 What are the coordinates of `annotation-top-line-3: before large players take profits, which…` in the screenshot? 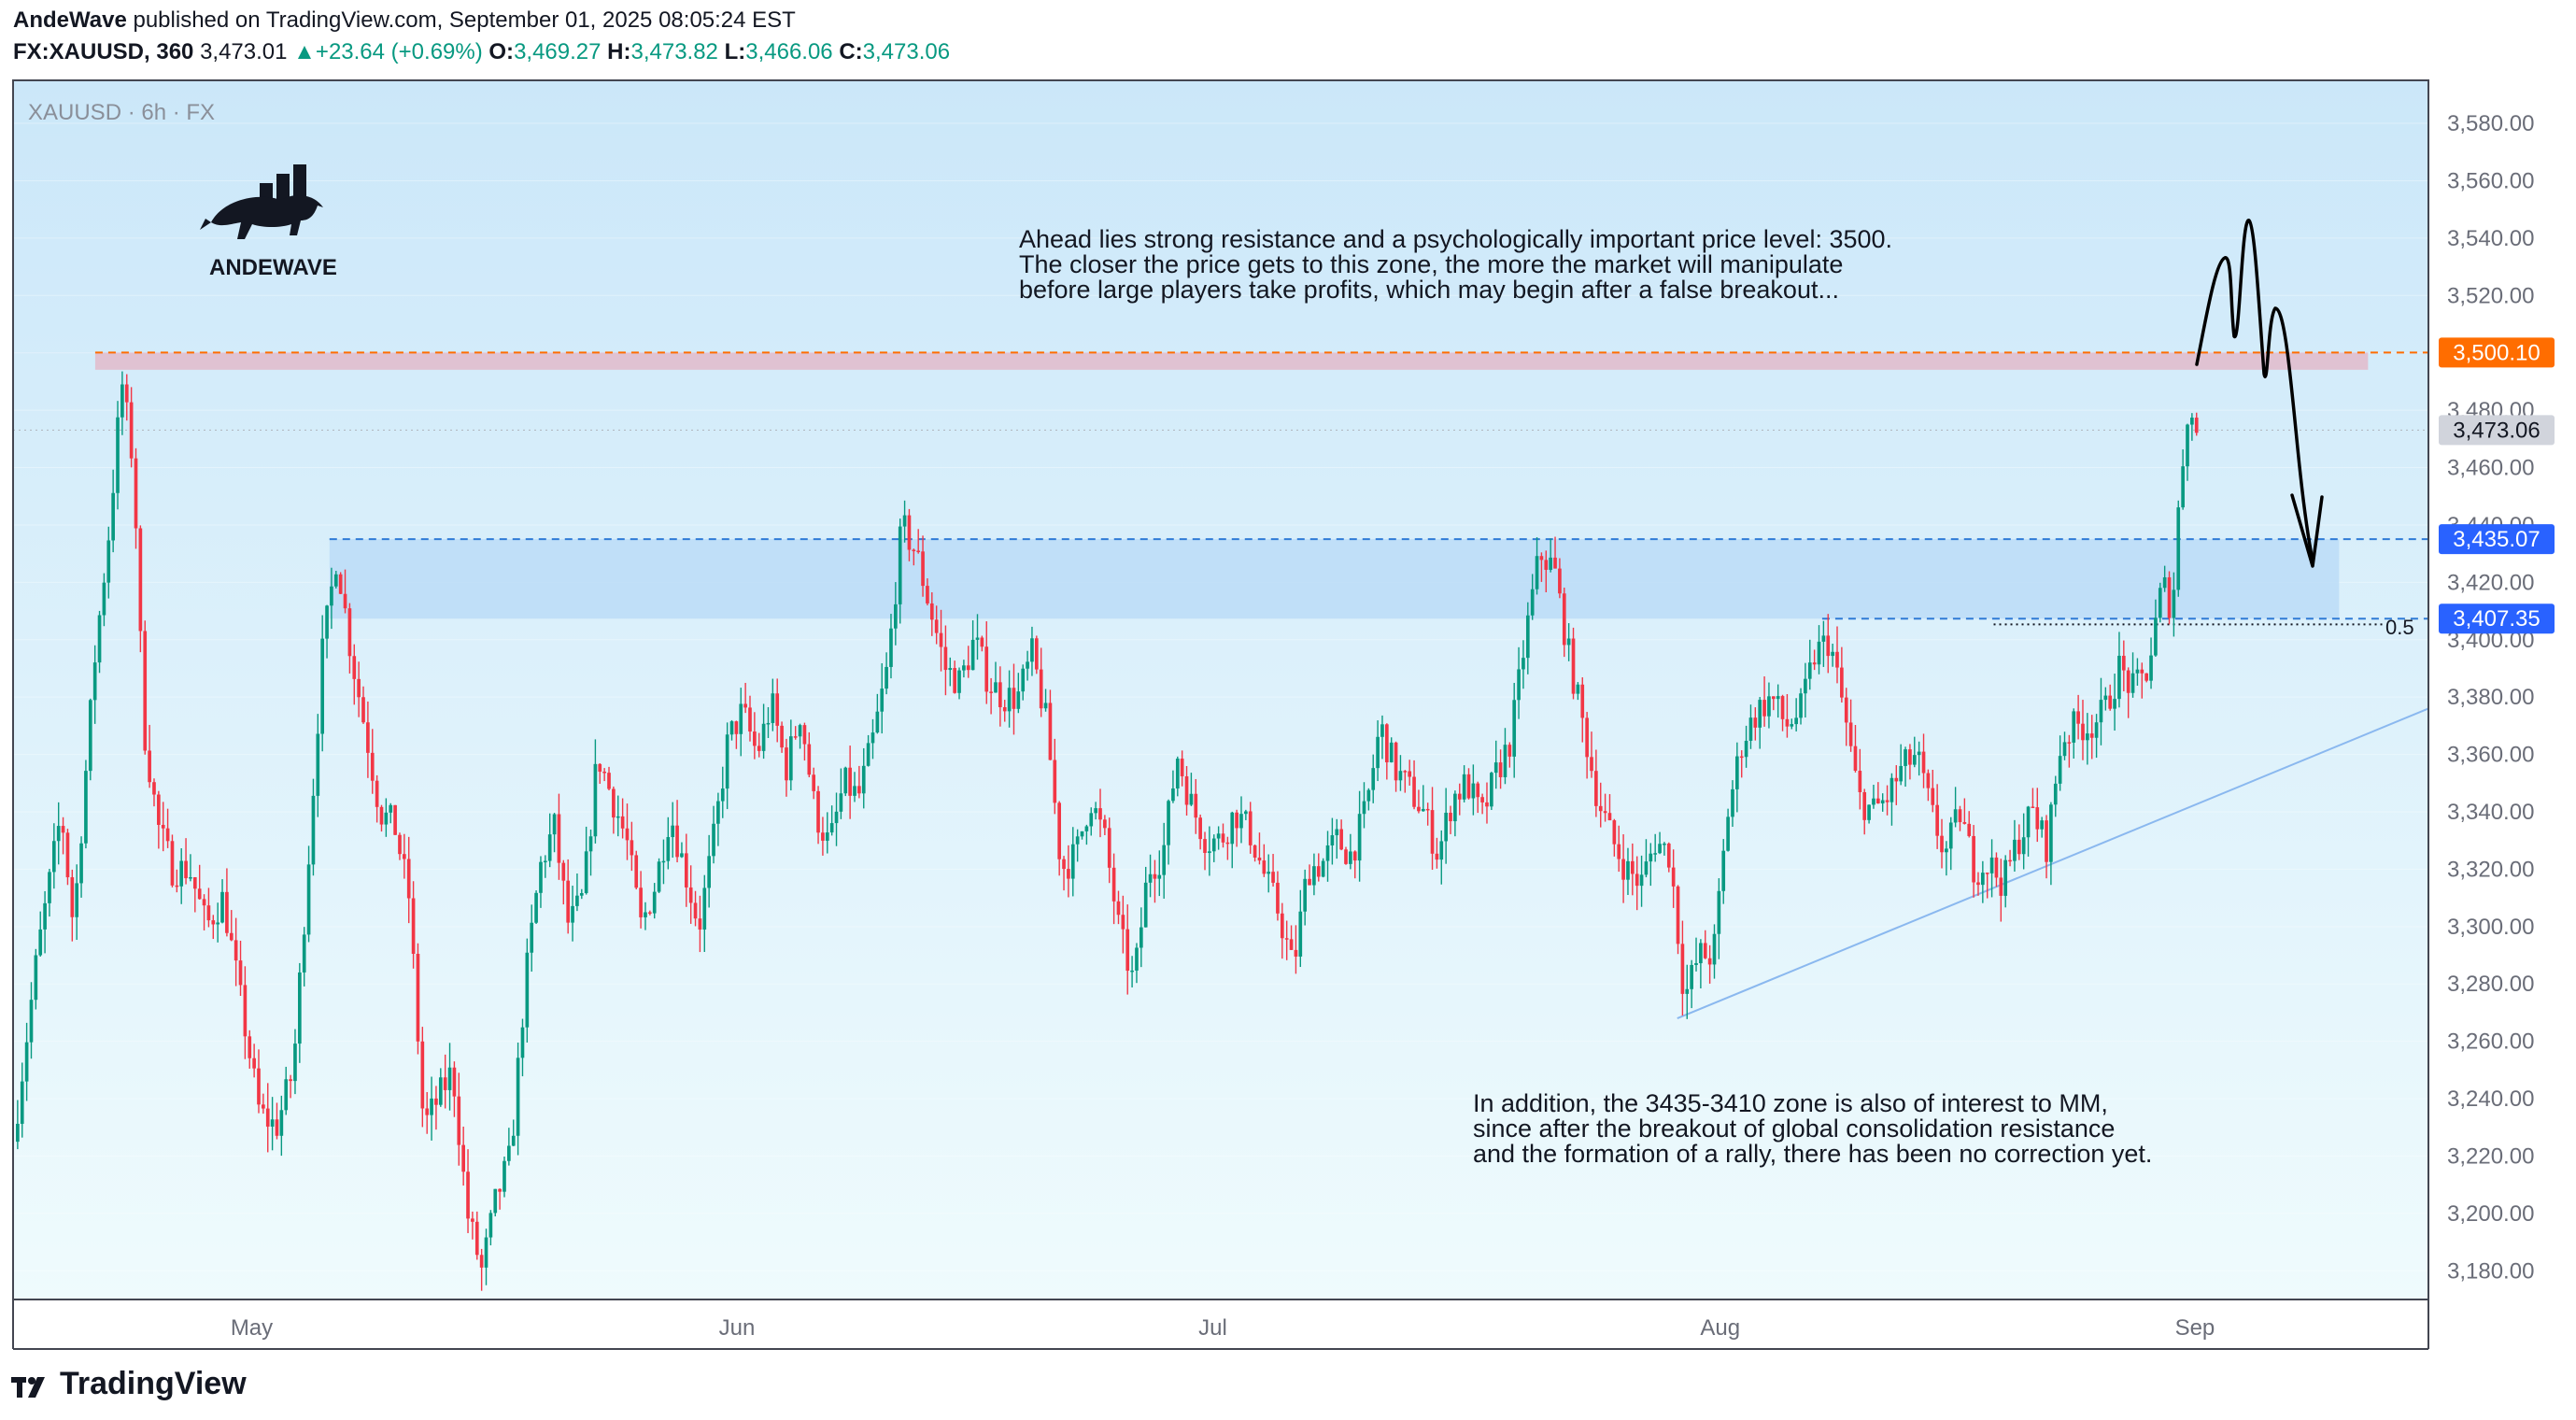 It's located at (1429, 290).